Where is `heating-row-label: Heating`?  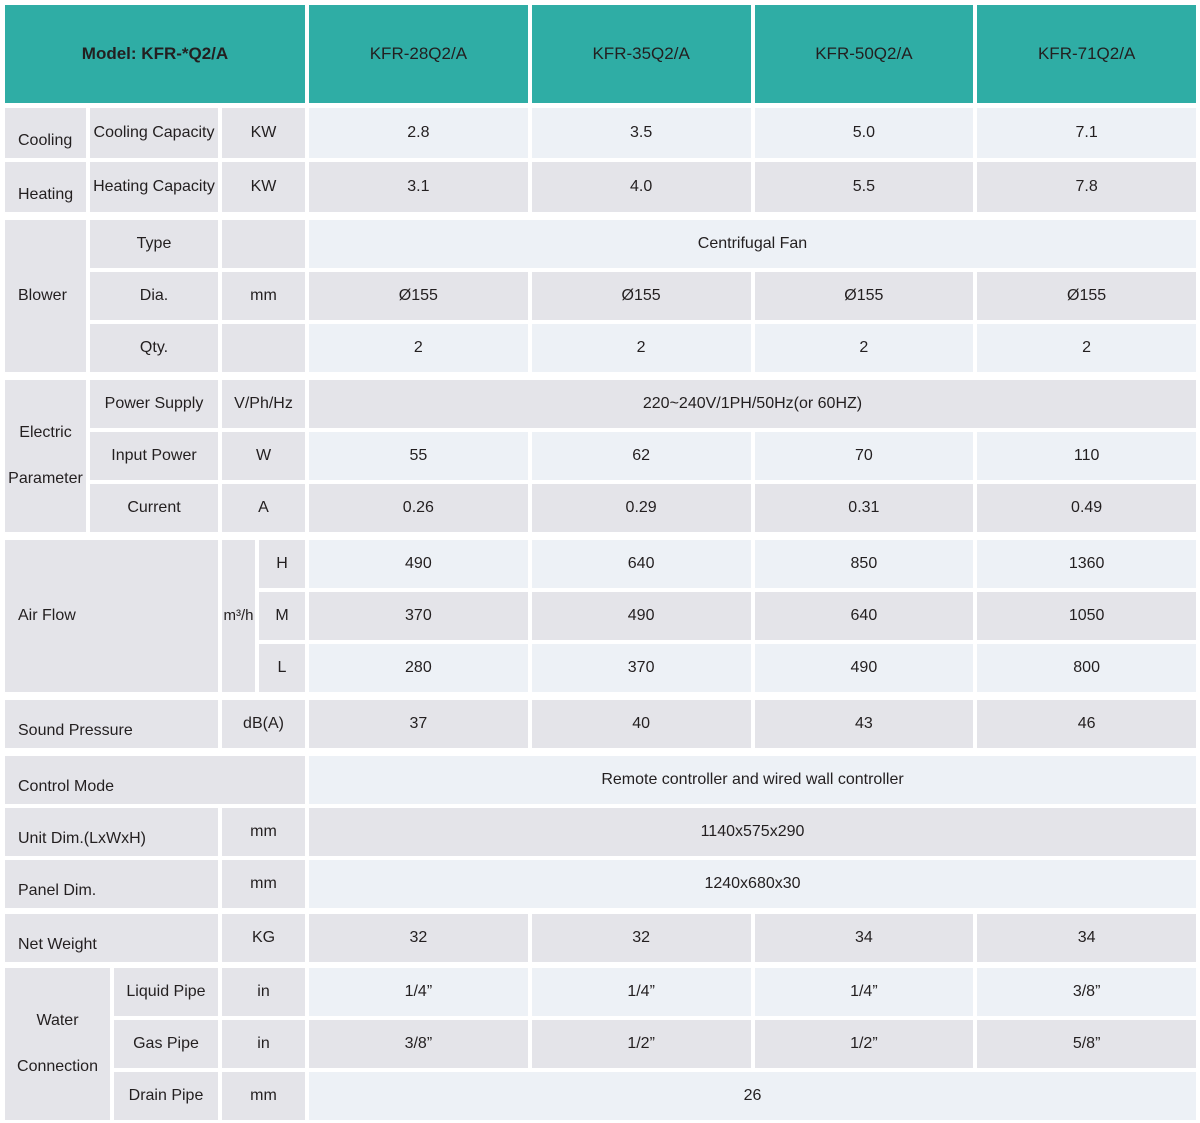
heating-row-label: Heating is located at coordinates (45, 187).